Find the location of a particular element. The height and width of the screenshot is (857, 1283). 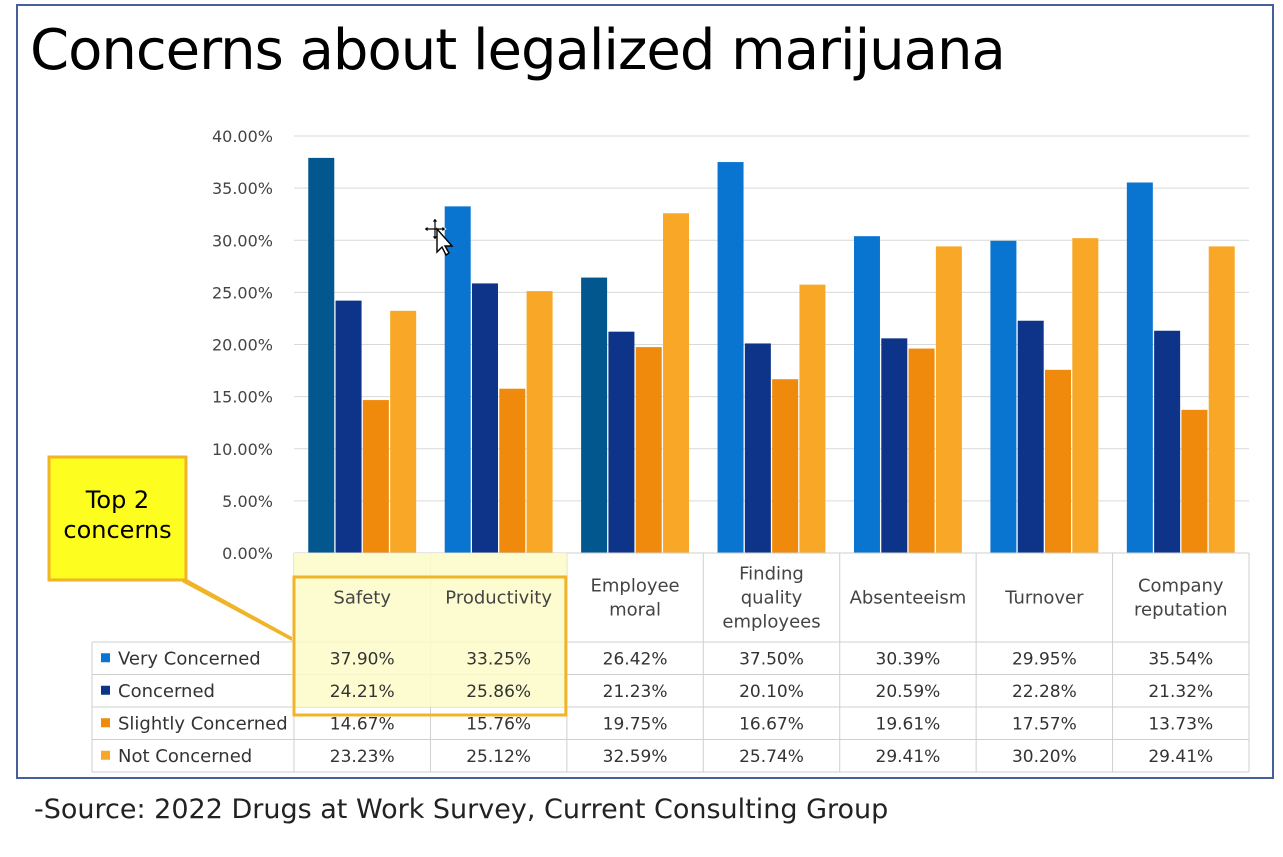

legend-label: Very Concerned is located at coordinates (189, 658).